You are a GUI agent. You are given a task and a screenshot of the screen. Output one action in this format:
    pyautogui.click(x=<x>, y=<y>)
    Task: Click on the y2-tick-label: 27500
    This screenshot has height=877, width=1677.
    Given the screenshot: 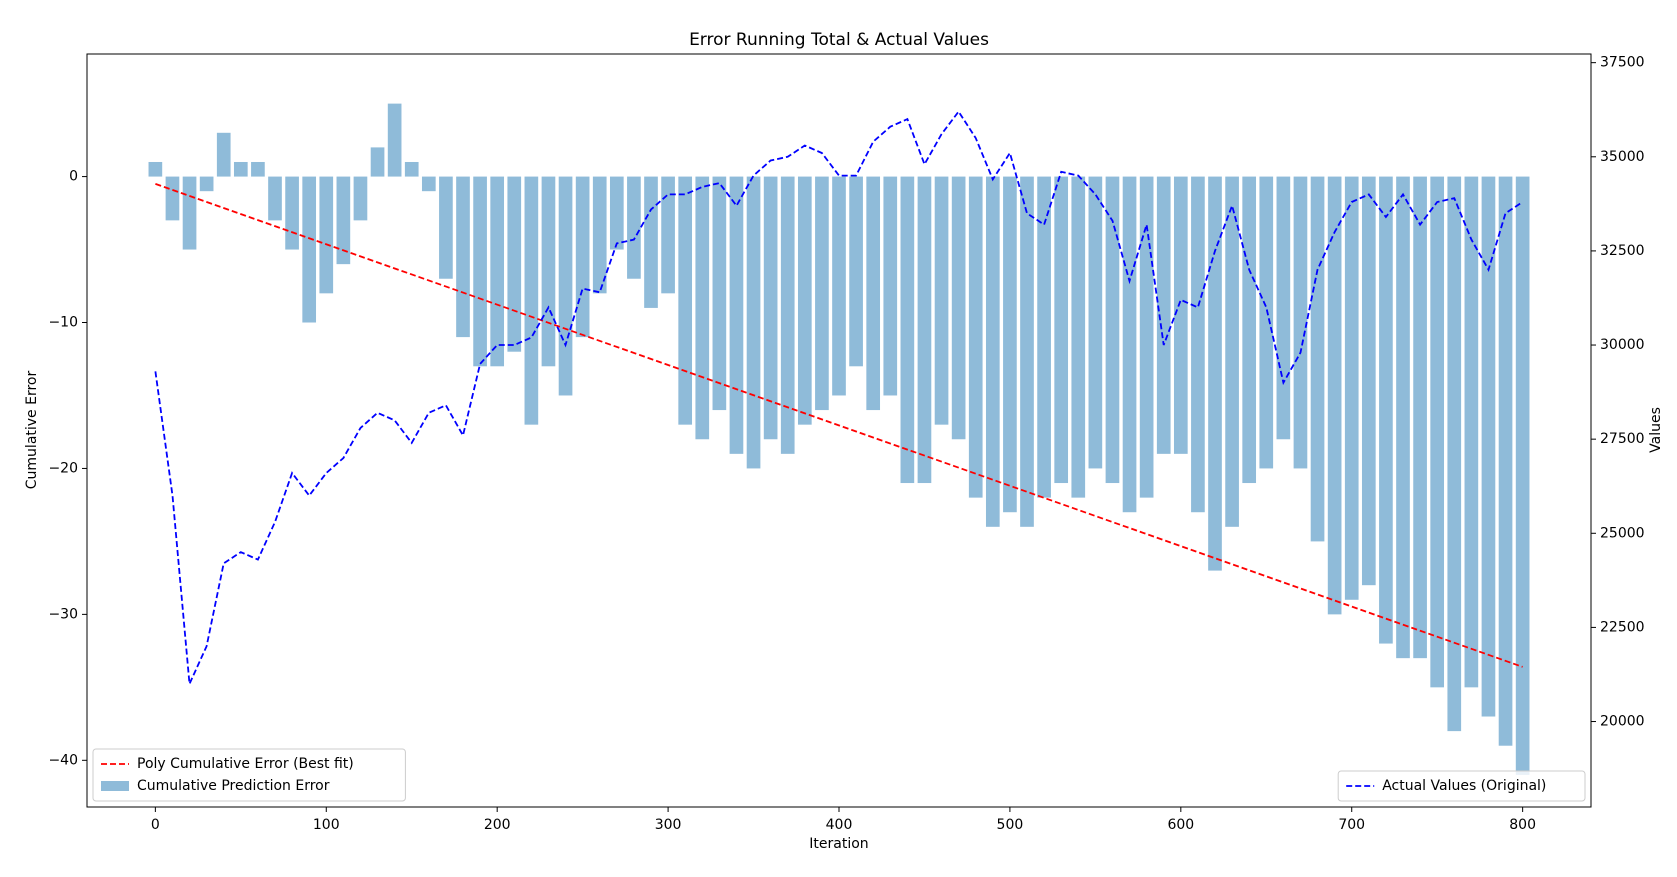 What is the action you would take?
    pyautogui.click(x=1622, y=439)
    